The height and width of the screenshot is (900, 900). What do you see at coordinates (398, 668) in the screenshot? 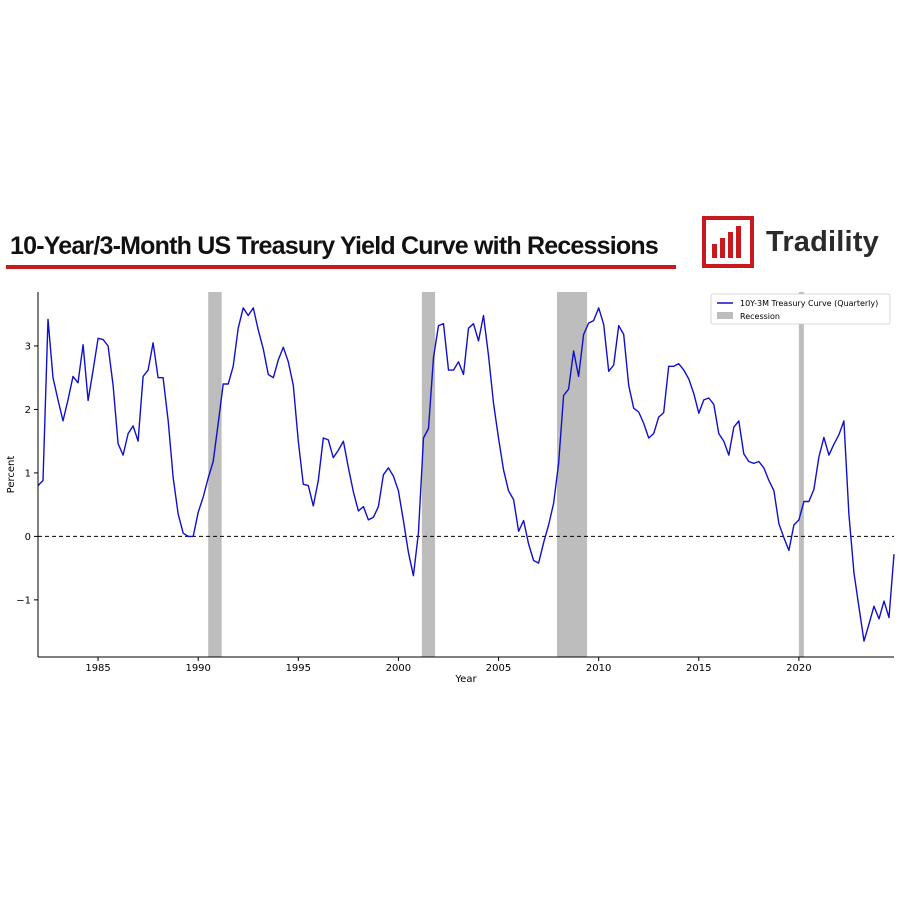
I see `x-tick-label: 2000` at bounding box center [398, 668].